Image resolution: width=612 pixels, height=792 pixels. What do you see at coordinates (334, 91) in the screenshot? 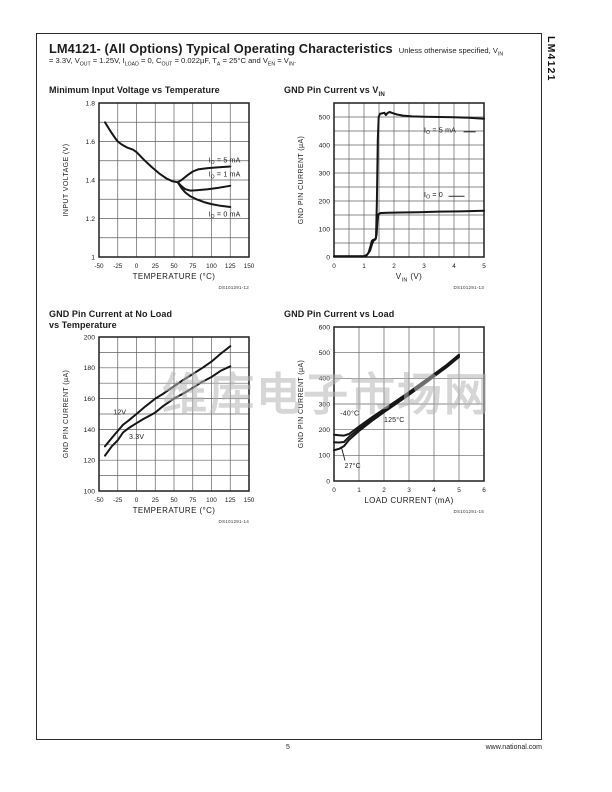
I see `chart-title: GND Pin Current vs VIN` at bounding box center [334, 91].